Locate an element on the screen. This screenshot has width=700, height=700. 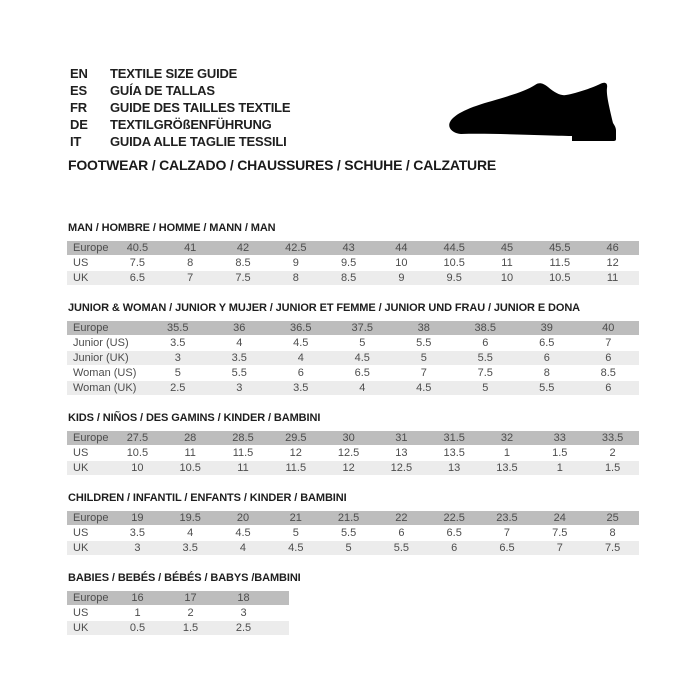
language-title: TEXTILGRÖßENFÜHRUNG is located at coordinates (191, 124).